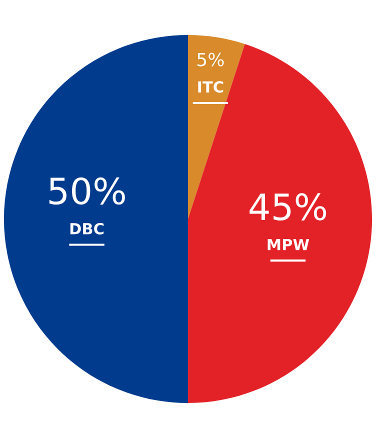 This screenshot has height=438, width=376. I want to click on data-label: 5%, so click(211, 59).